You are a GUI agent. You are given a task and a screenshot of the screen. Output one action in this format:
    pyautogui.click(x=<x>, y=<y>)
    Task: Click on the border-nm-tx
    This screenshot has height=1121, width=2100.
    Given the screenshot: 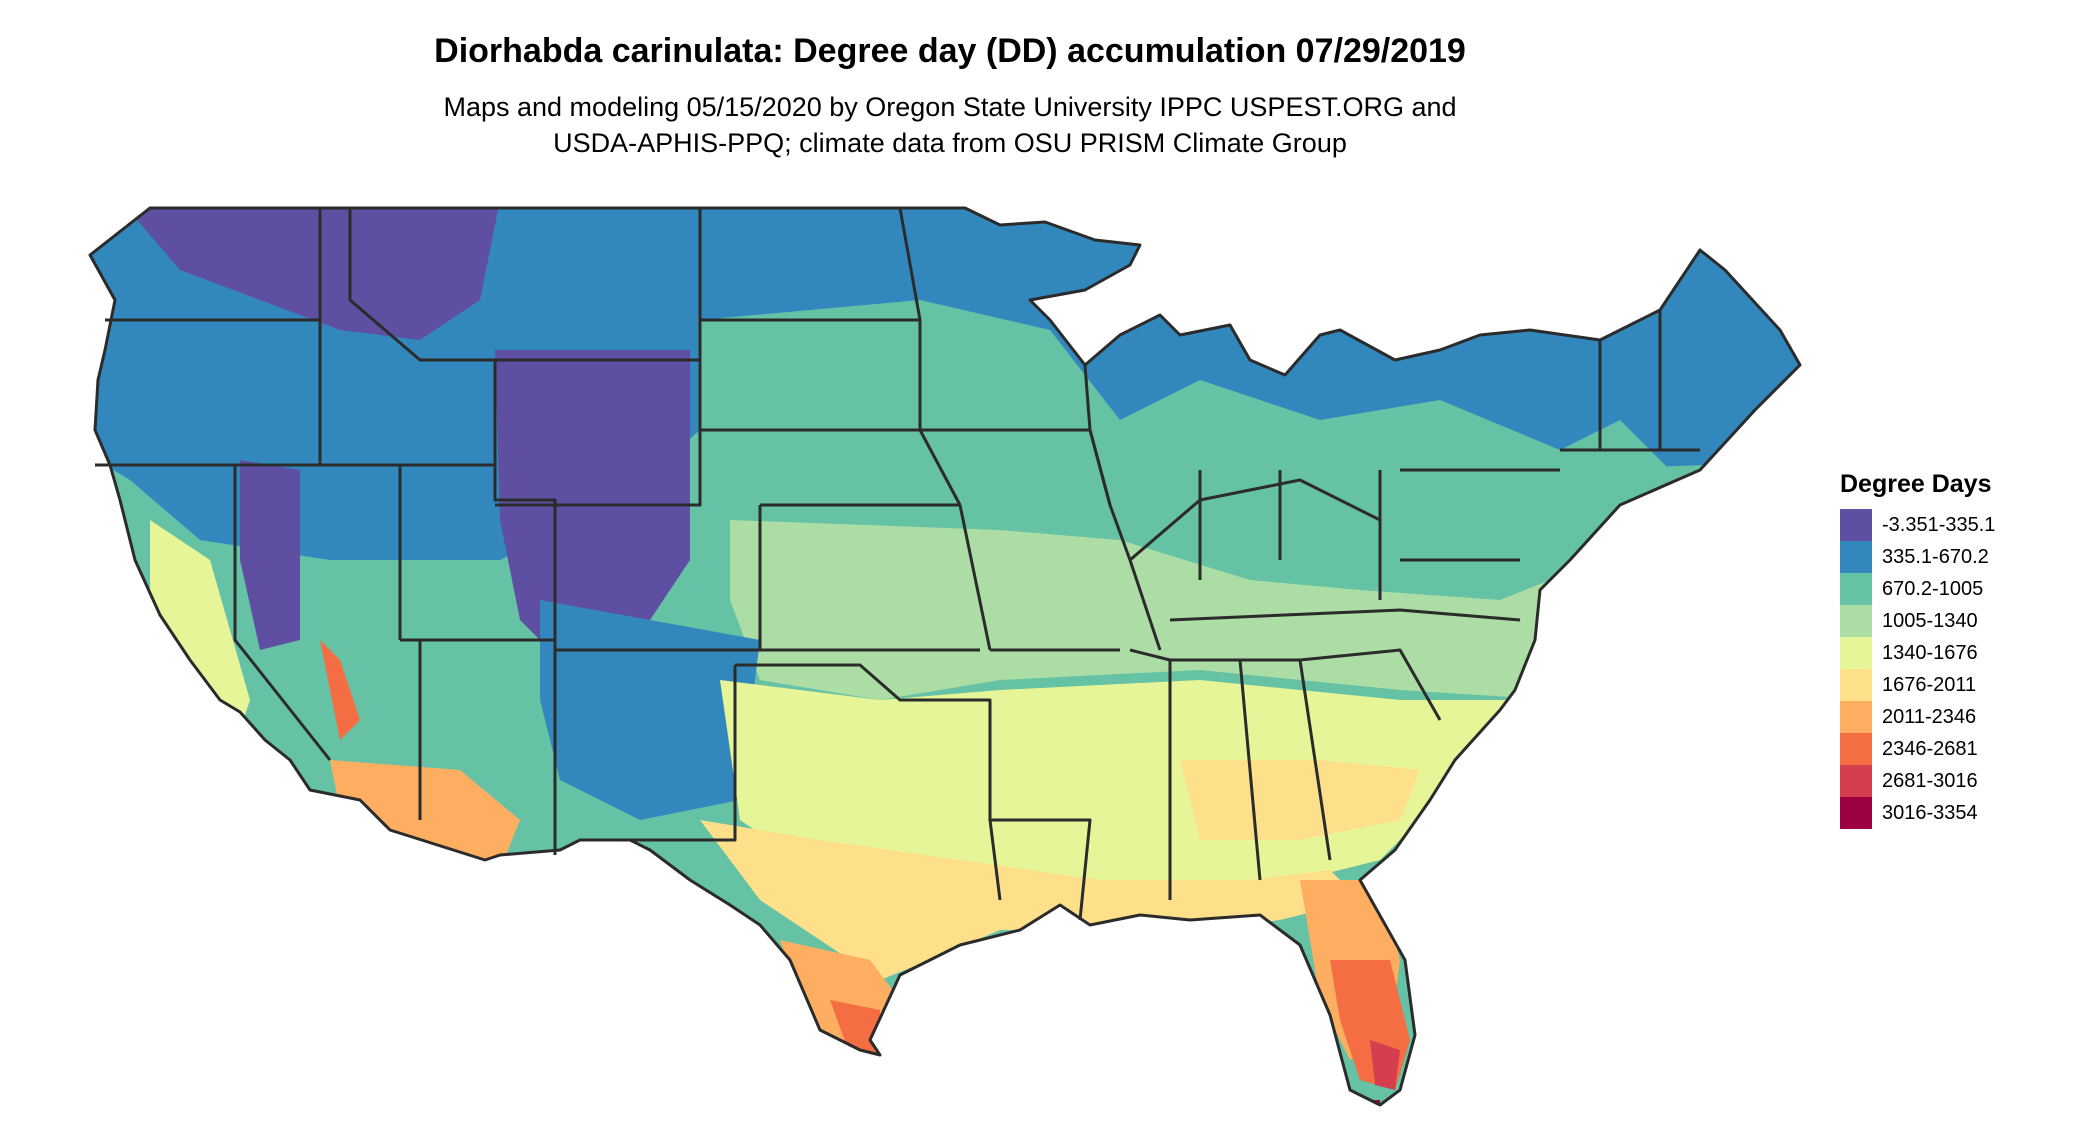 What is the action you would take?
    pyautogui.click(x=683, y=753)
    